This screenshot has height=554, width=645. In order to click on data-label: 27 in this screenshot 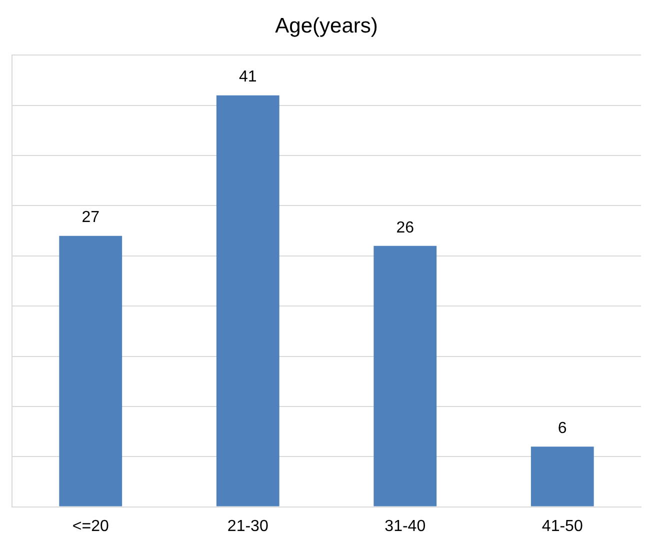, I will do `click(91, 217)`.